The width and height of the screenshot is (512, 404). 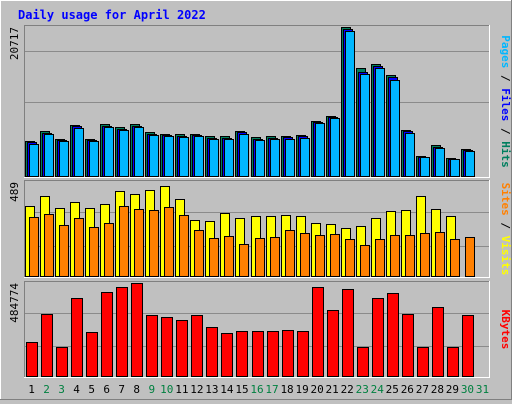 I want to click on day-label: 12, so click(x=196, y=389).